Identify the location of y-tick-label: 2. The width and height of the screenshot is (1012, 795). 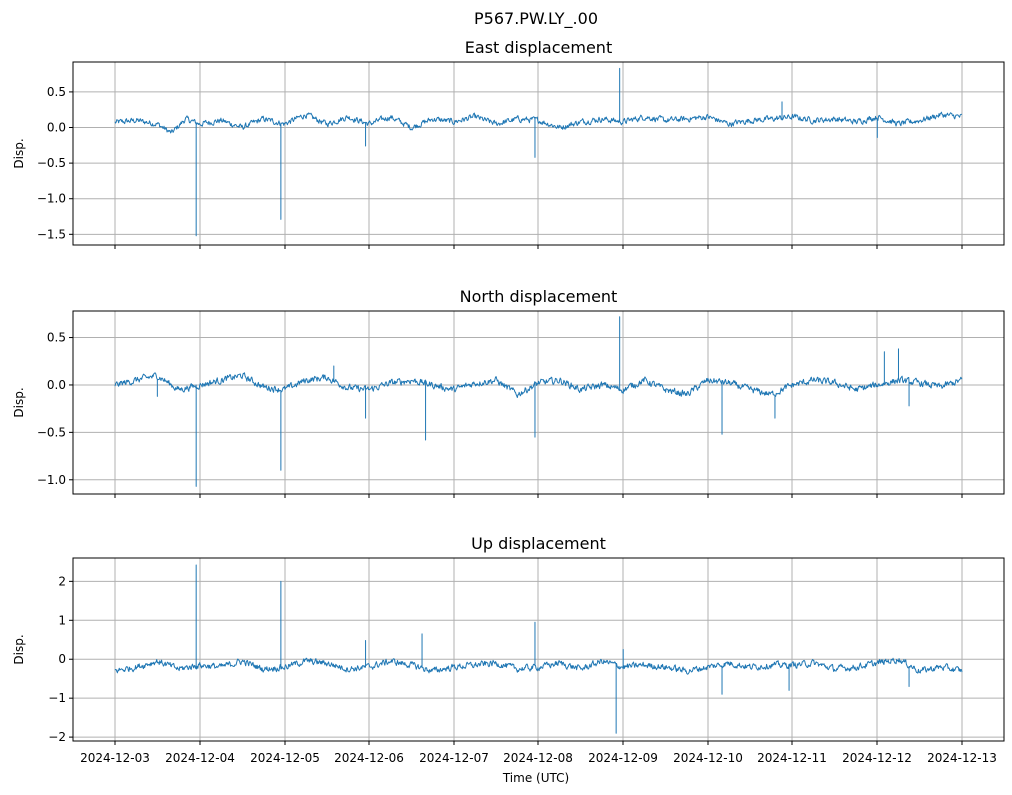
(62, 581).